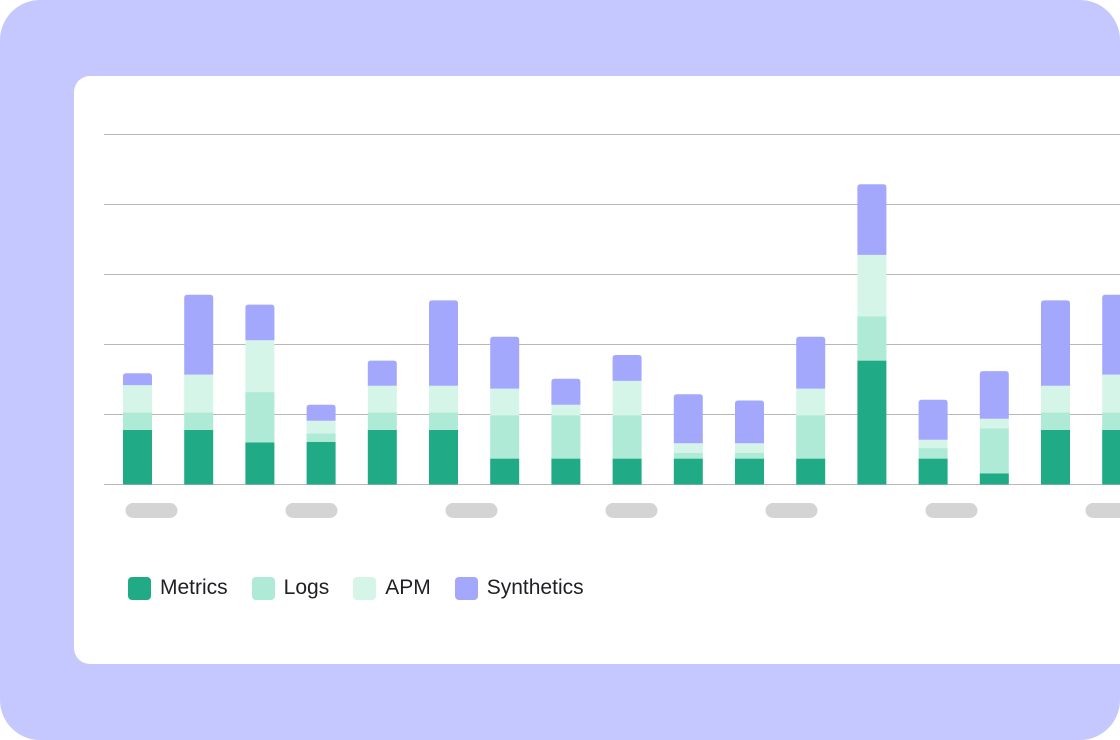  What do you see at coordinates (535, 587) in the screenshot?
I see `legend-label-synthetics: Synthetics` at bounding box center [535, 587].